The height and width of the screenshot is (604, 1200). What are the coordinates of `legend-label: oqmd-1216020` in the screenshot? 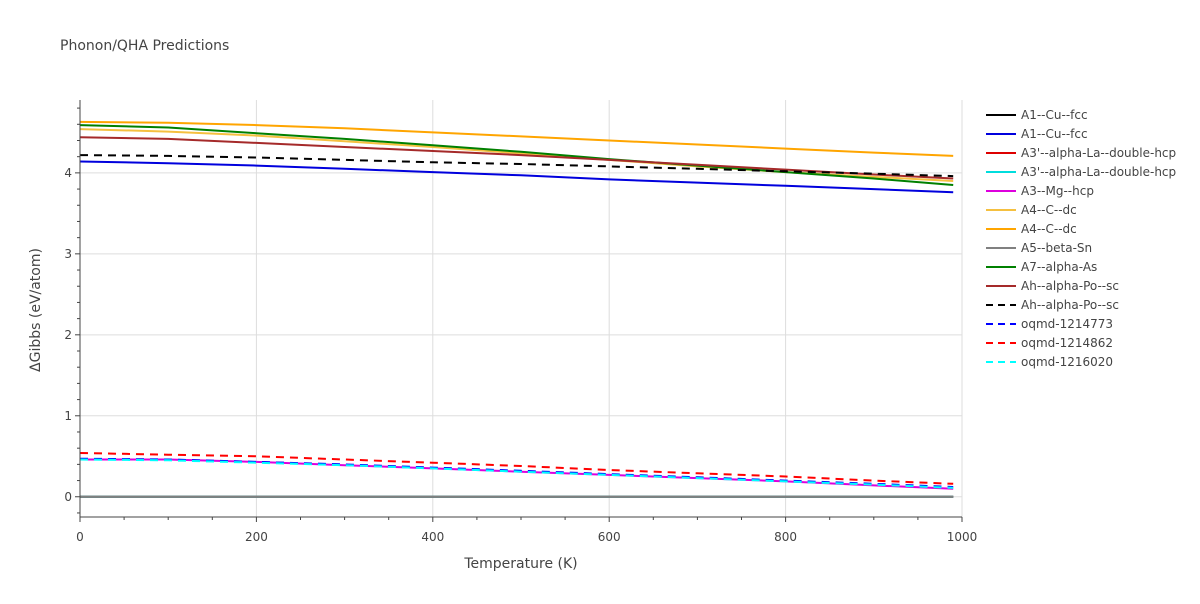 It's located at (1067, 362).